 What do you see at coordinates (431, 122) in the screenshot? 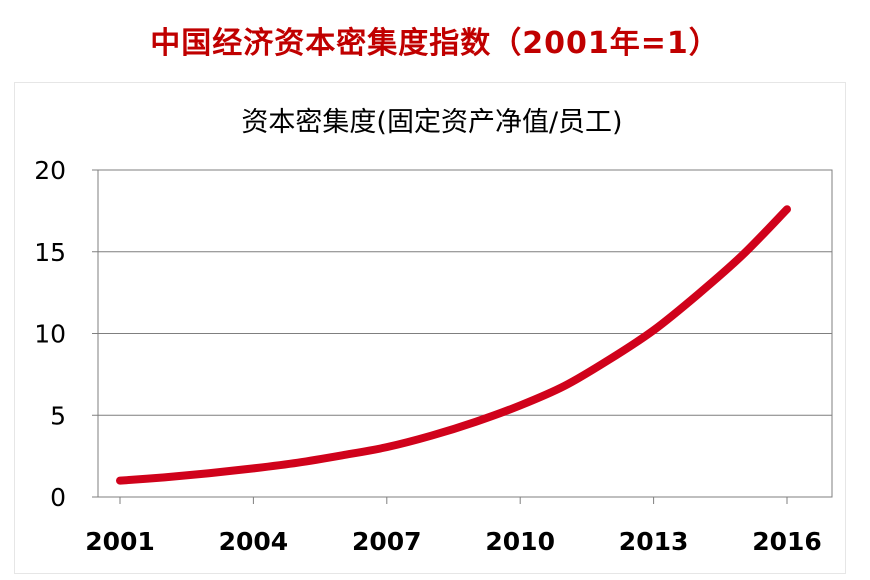
I see `chart-title: 资本密集度(固定资产净值/员工)` at bounding box center [431, 122].